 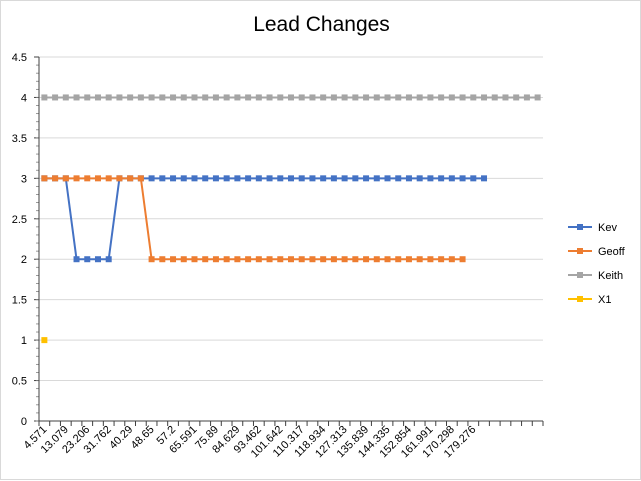 I want to click on legend-label: Keith, so click(x=610, y=276).